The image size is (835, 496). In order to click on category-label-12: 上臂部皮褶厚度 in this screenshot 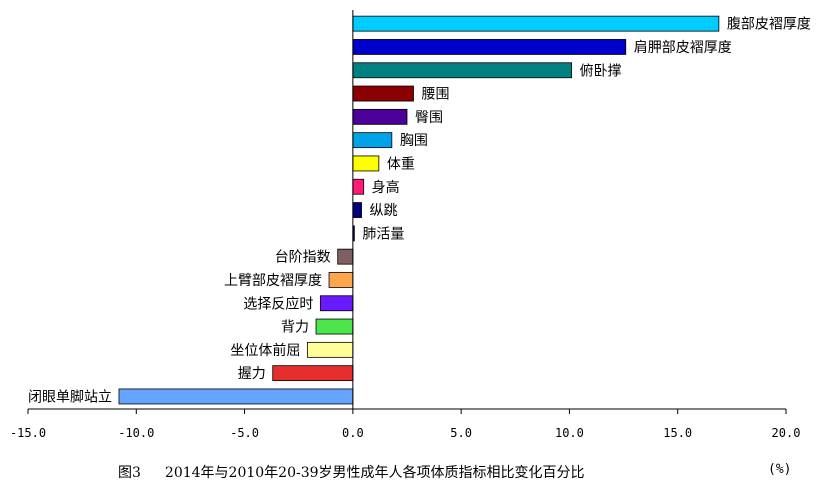, I will do `click(273, 281)`.